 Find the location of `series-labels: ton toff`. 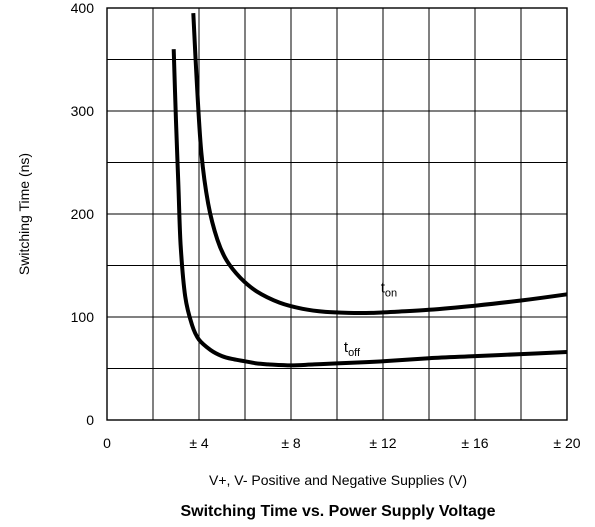

series-labels: ton toff is located at coordinates (370, 319).